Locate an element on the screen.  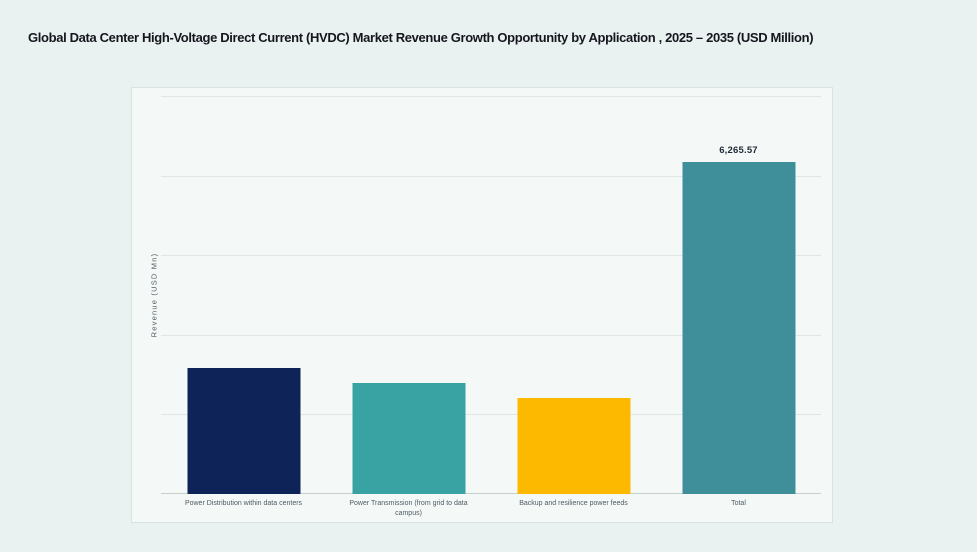
y-axis-title: Revenue (USD Mn) is located at coordinates (154, 295).